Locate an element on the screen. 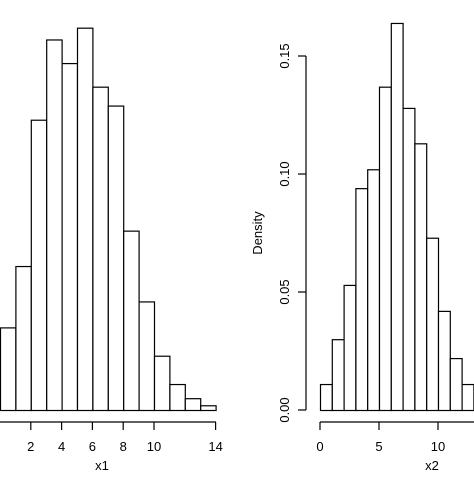  chart1-x-tick-label: 14 is located at coordinates (215, 446).